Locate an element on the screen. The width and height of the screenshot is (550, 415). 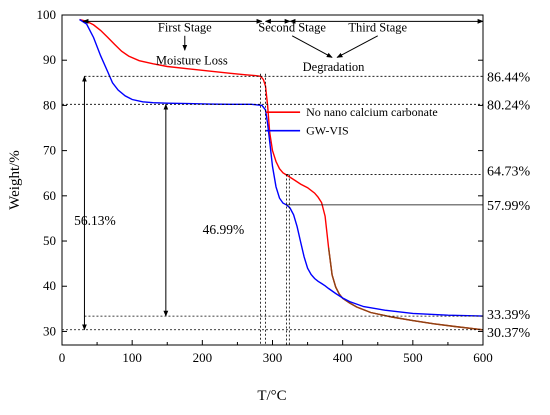
drop-label-0: 56.13% is located at coordinates (95, 220).